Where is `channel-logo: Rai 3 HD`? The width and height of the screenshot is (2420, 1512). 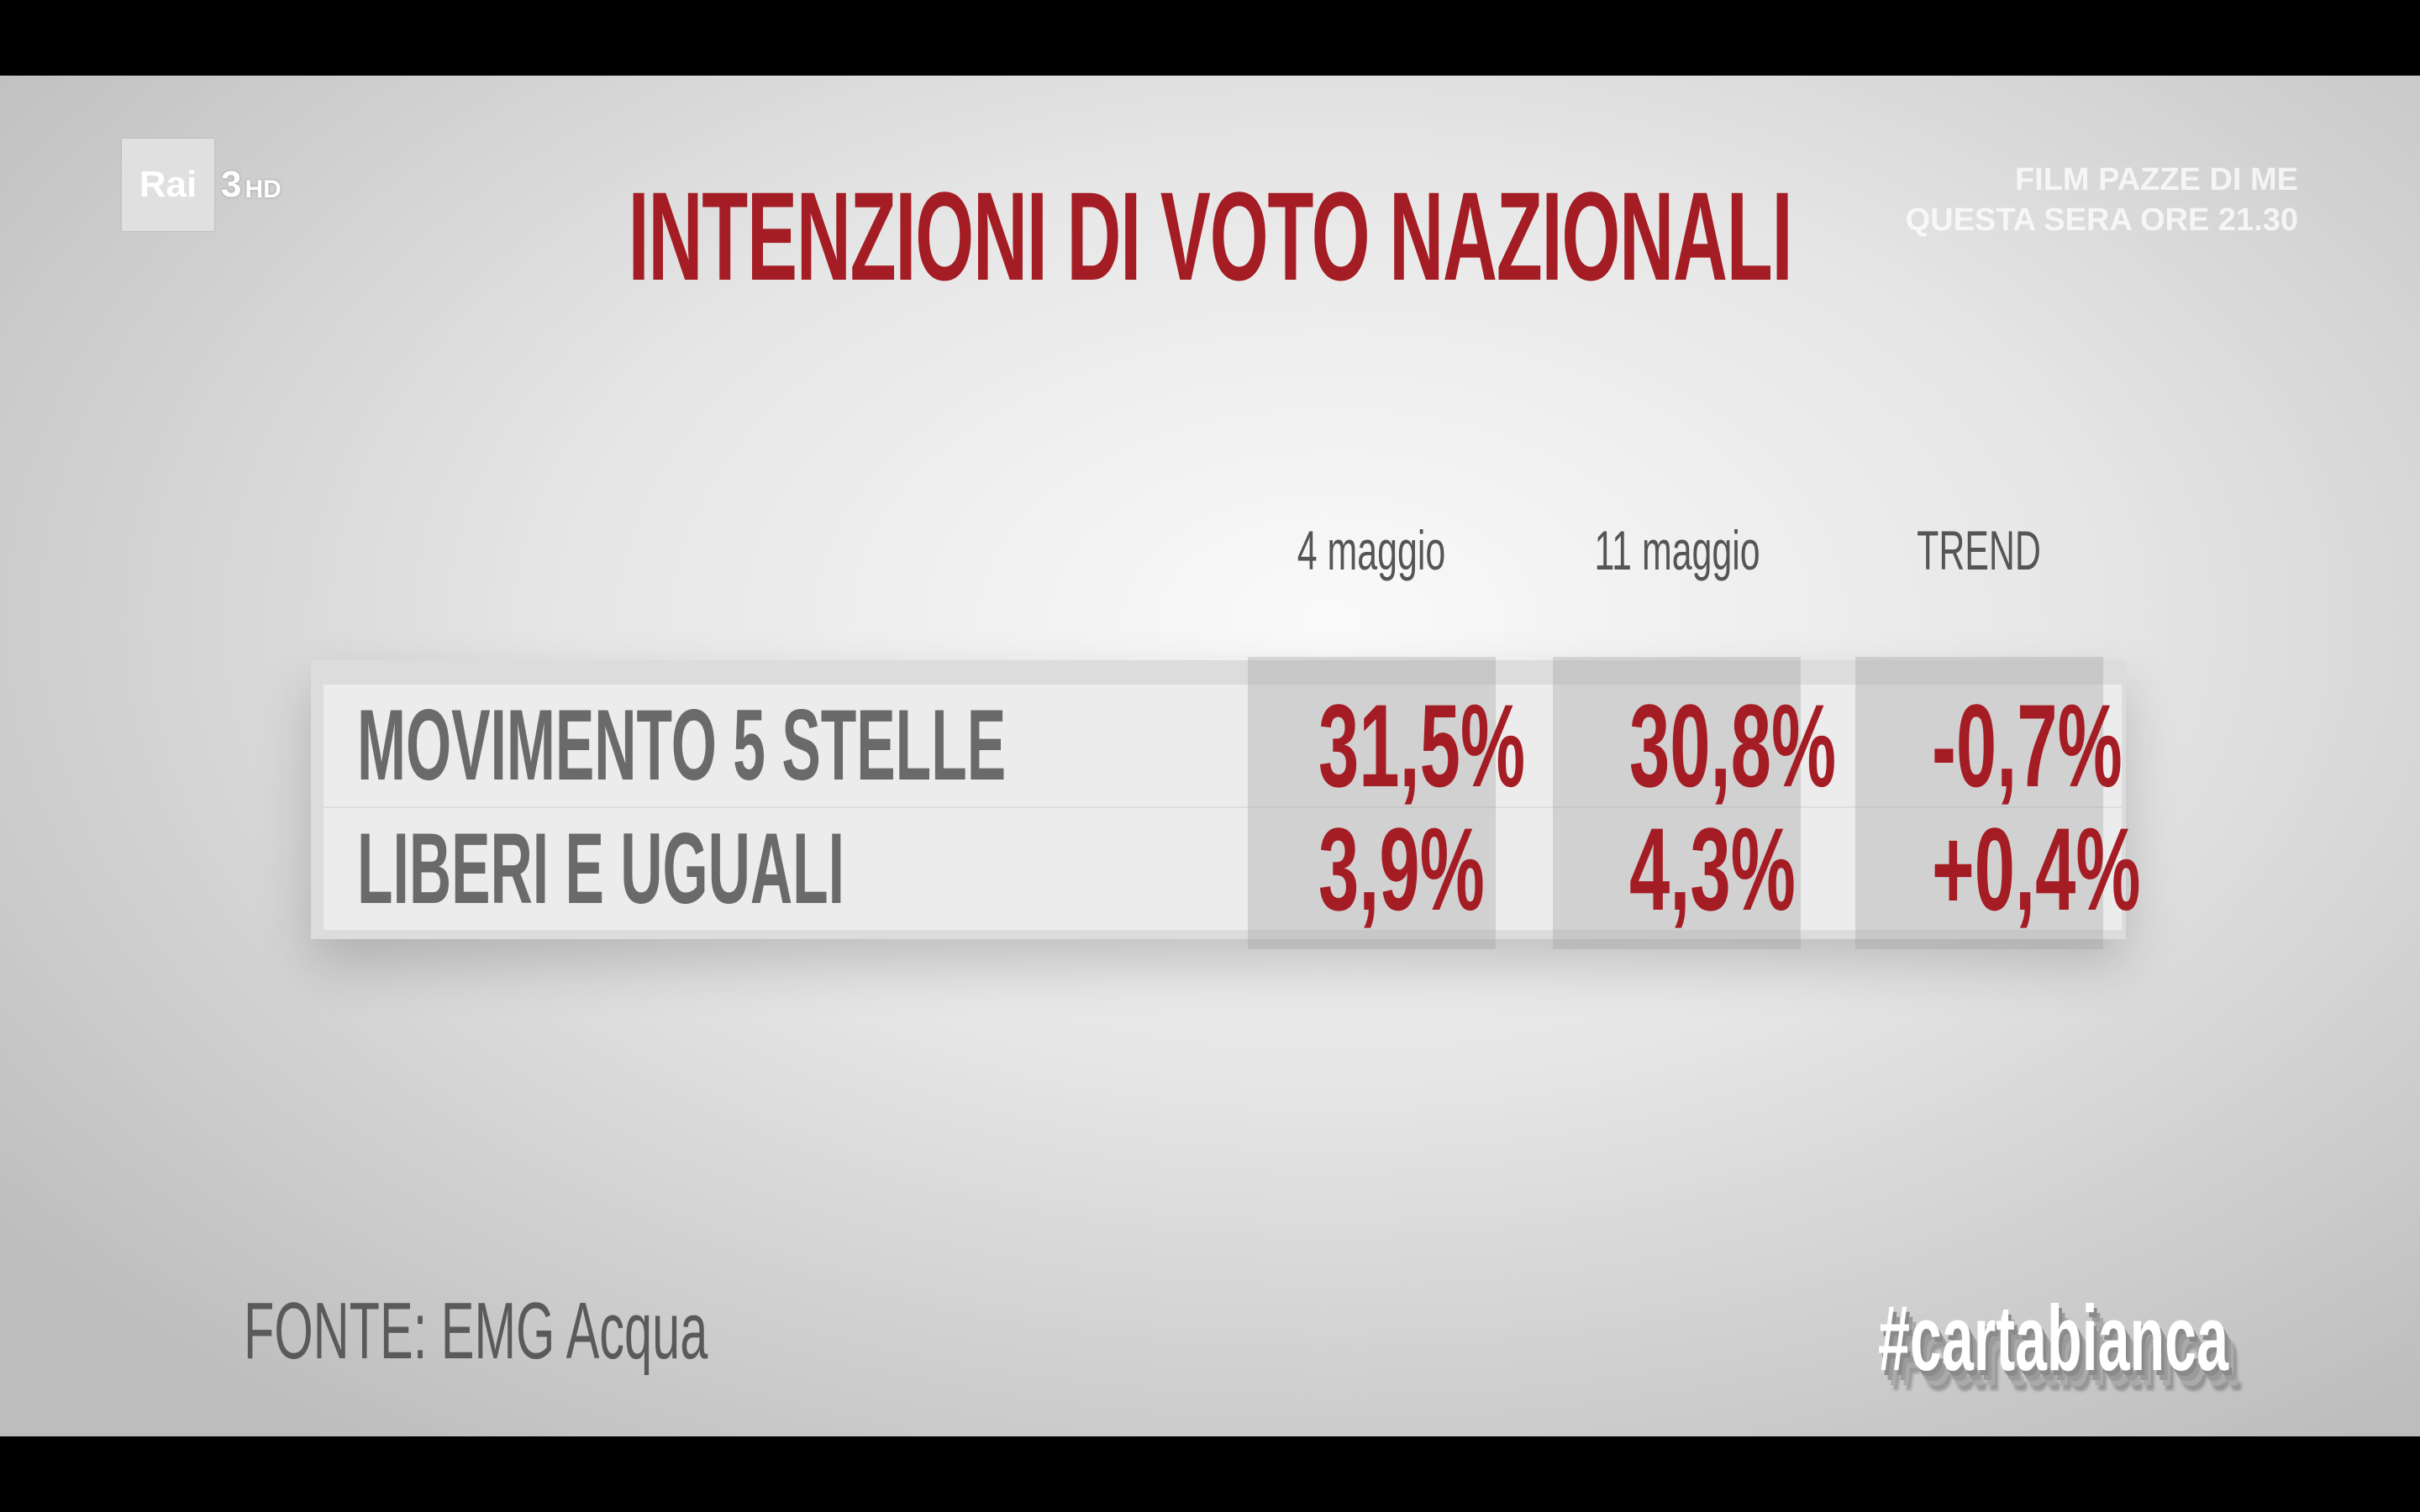
channel-logo: Rai 3 HD is located at coordinates (202, 185).